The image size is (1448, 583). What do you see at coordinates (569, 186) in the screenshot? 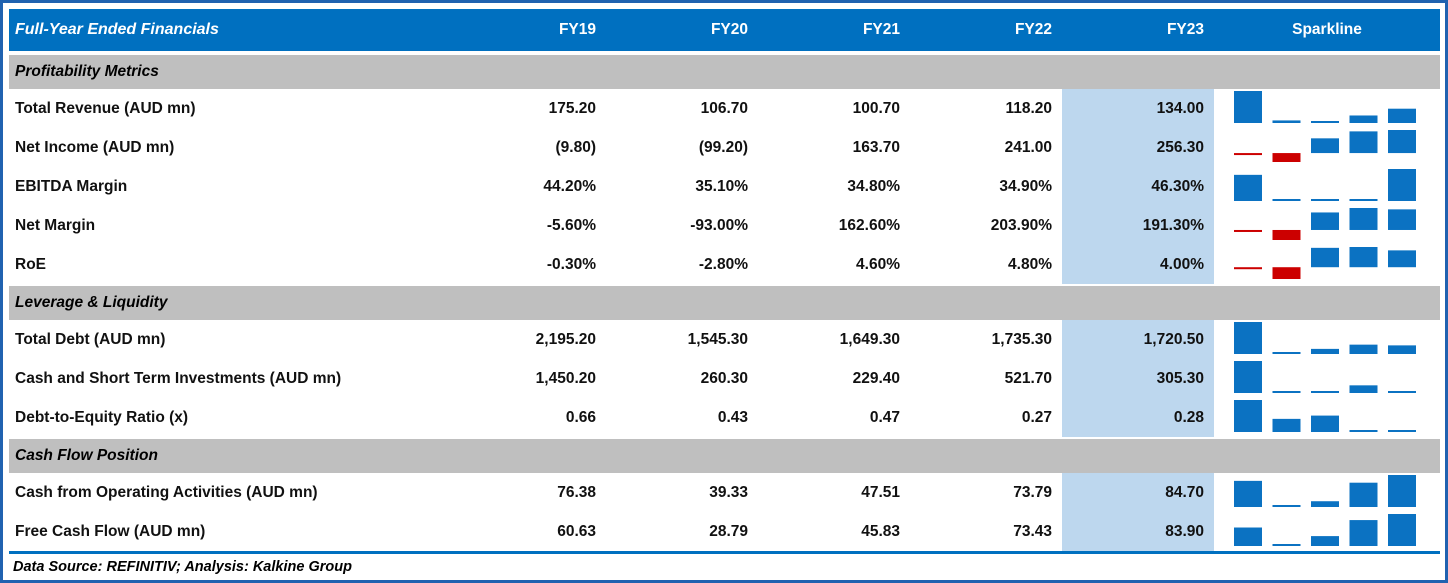
I see `cell-fy19: 44.20%` at bounding box center [569, 186].